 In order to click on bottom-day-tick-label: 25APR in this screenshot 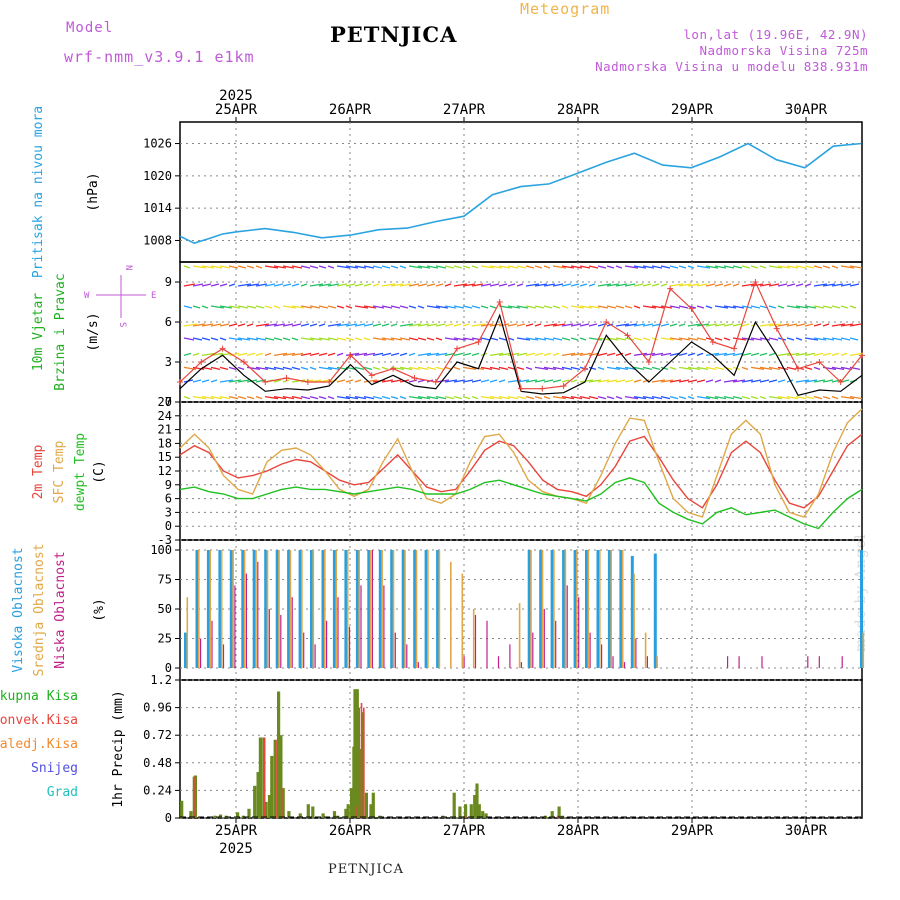, I will do `click(236, 831)`.